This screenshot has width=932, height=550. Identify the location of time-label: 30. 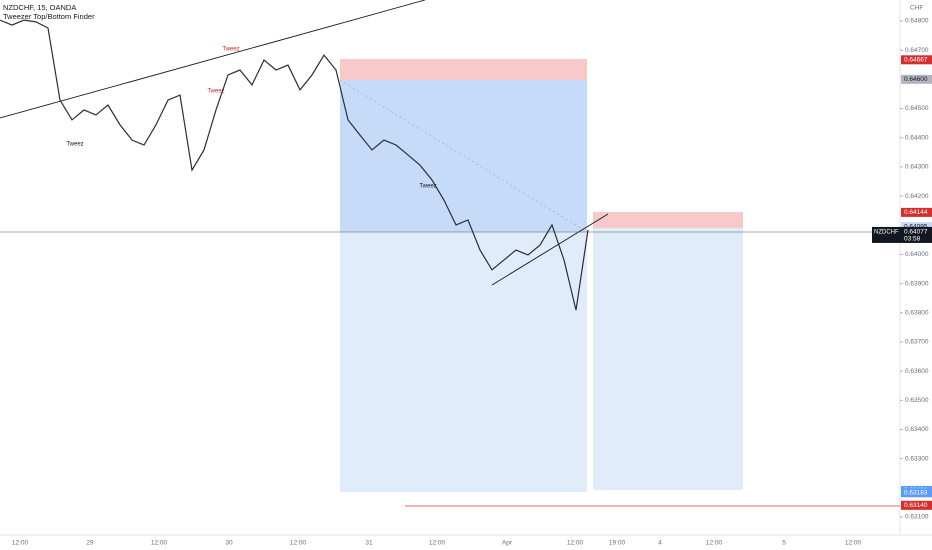
(229, 543).